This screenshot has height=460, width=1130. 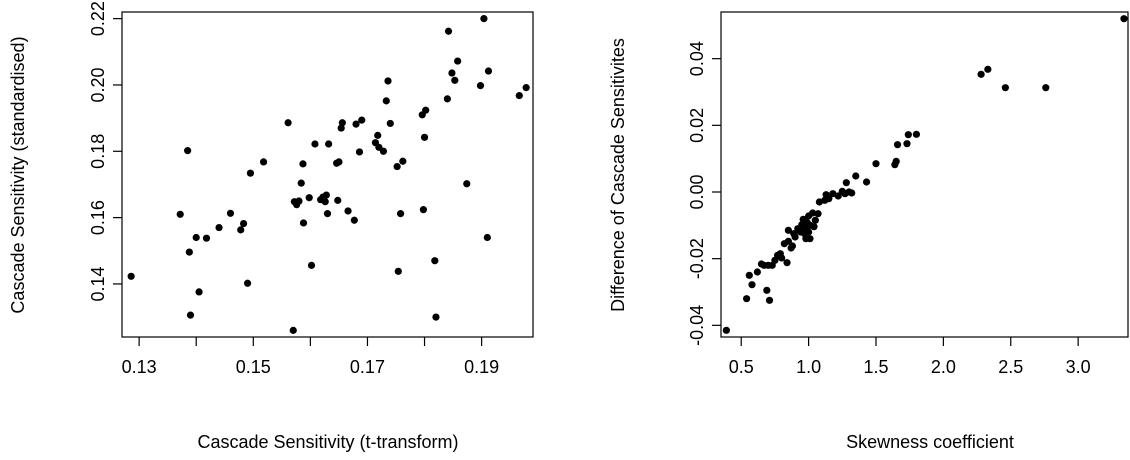 I want to click on left-x-axis: 0.13 0.15 0.17 0.19, so click(x=310, y=357).